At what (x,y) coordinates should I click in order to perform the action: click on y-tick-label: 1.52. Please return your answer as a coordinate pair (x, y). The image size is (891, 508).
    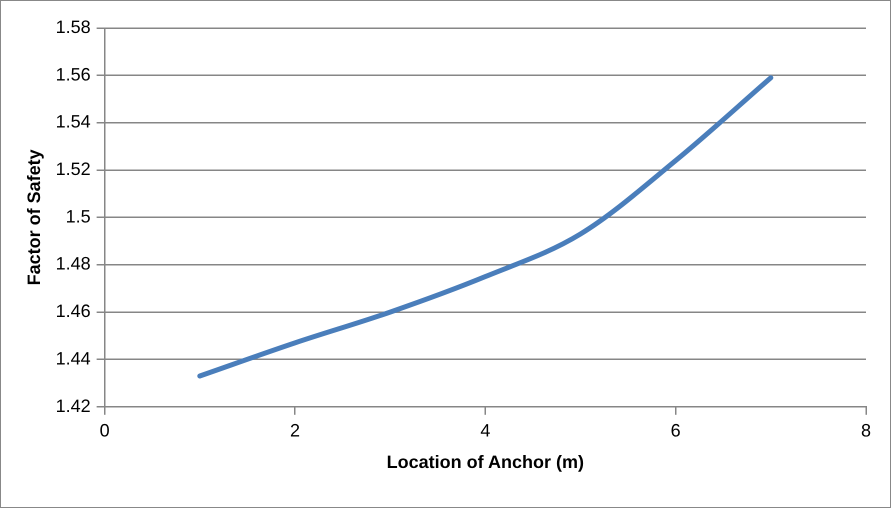
    Looking at the image, I should click on (73, 169).